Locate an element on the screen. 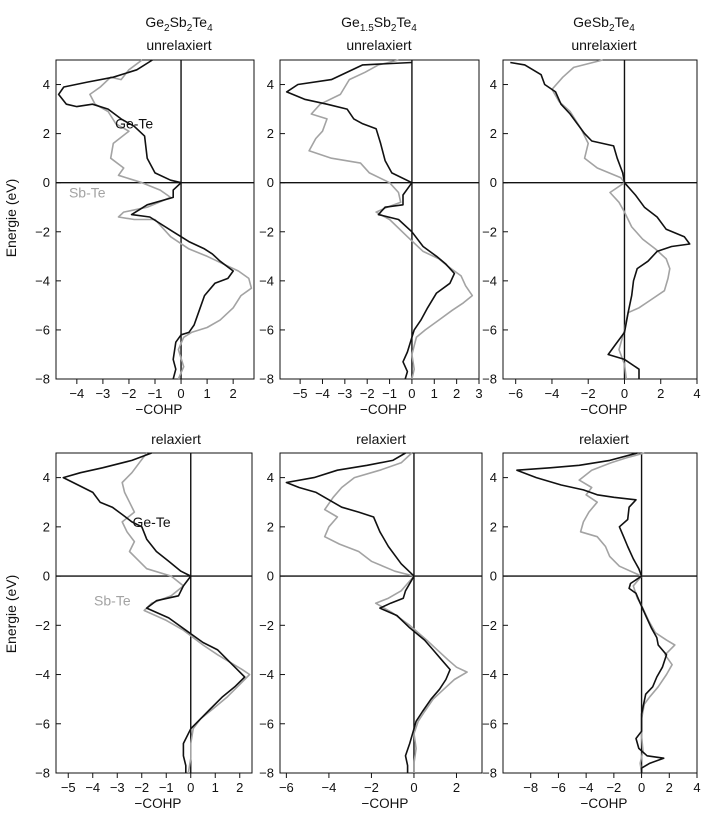 The height and width of the screenshot is (817, 709). row-title-relaxed-2: relaxiert is located at coordinates (381, 439).